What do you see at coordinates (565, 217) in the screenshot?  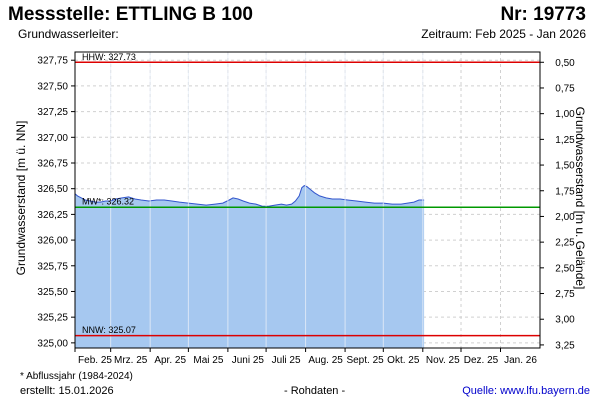 I see `y2-tick-label: 2,00` at bounding box center [565, 217].